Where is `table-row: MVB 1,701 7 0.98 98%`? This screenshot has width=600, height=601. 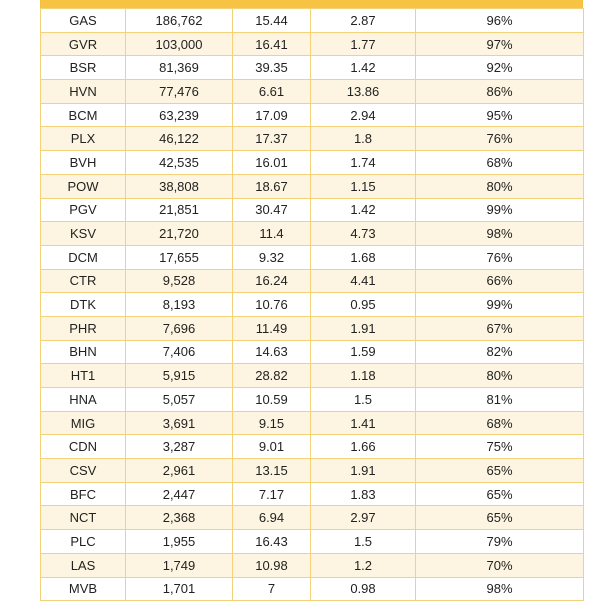
table-row: MVB 1,701 7 0.98 98% is located at coordinates (312, 588).